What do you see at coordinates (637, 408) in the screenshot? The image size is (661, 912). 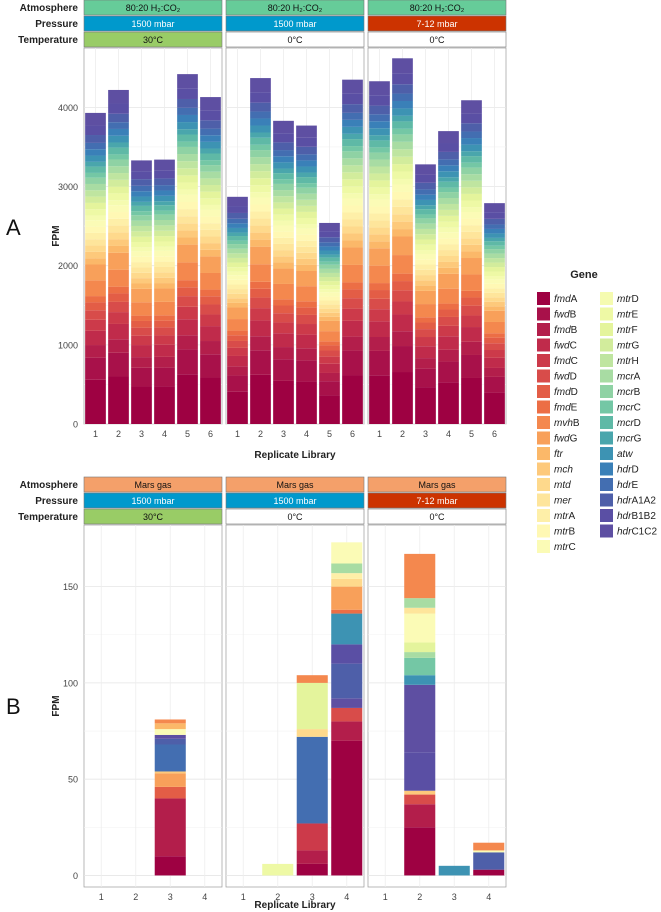 I see `legend-label-suffix: C` at bounding box center [637, 408].